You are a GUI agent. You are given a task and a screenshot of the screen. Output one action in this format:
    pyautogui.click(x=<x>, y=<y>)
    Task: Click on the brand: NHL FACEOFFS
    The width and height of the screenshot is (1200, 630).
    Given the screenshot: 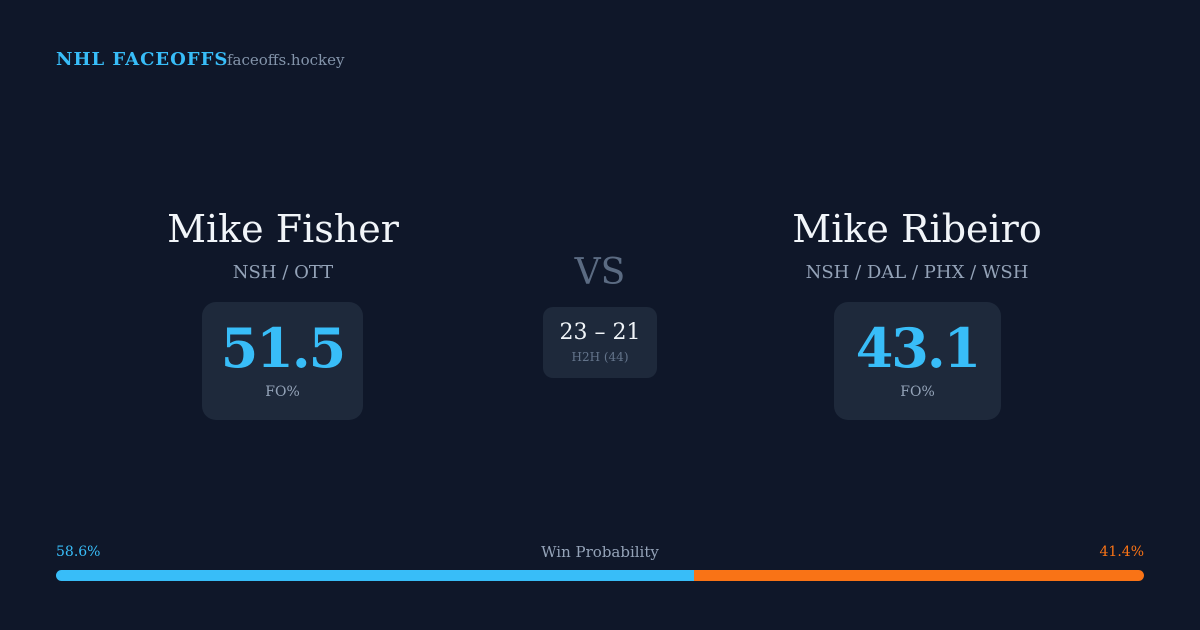 What is the action you would take?
    pyautogui.click(x=142, y=59)
    